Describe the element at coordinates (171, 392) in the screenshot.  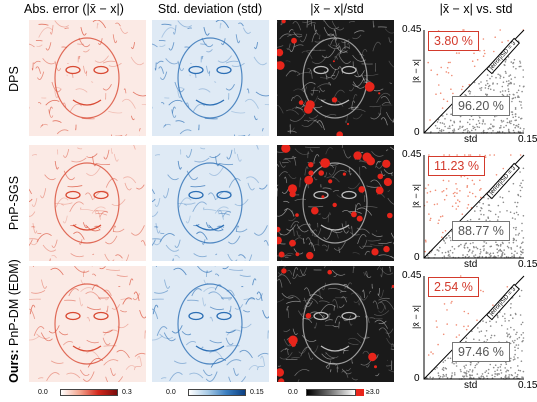
I see `colorbar-std-min: 0.0` at that location.